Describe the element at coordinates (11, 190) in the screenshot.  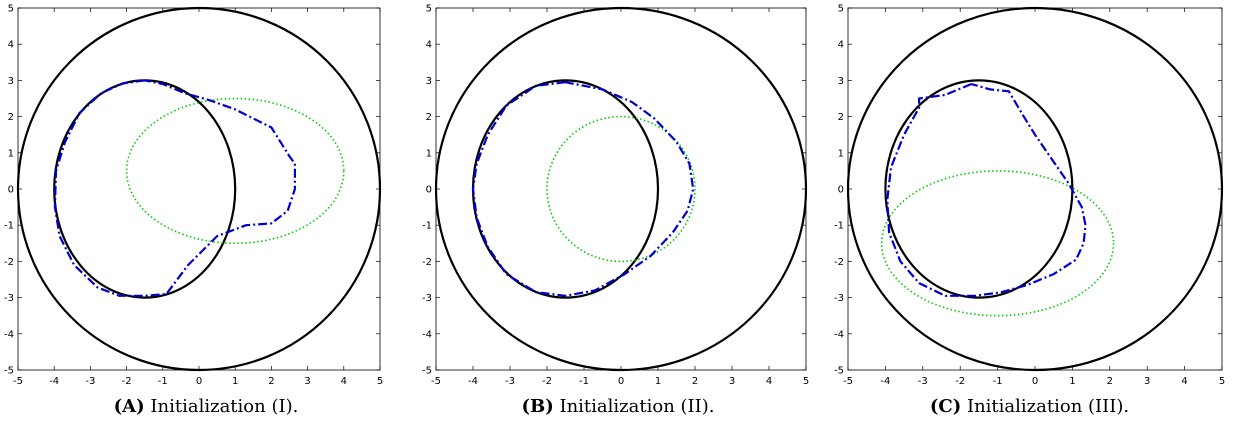
I see `y-tick-label-a: 0` at that location.